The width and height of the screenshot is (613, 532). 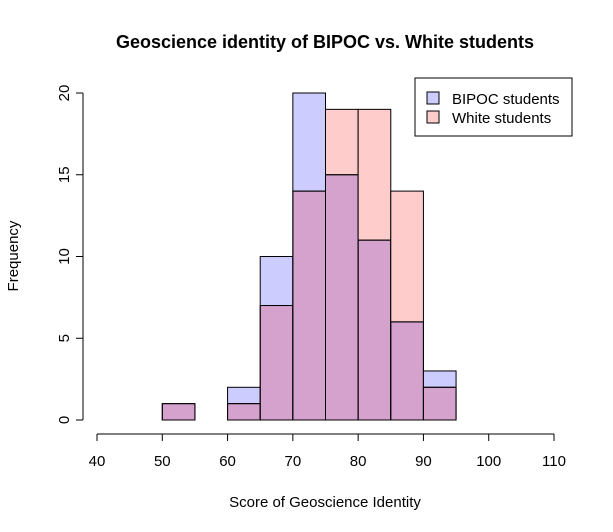 I want to click on x-tick-label-100: 100, so click(x=488, y=461).